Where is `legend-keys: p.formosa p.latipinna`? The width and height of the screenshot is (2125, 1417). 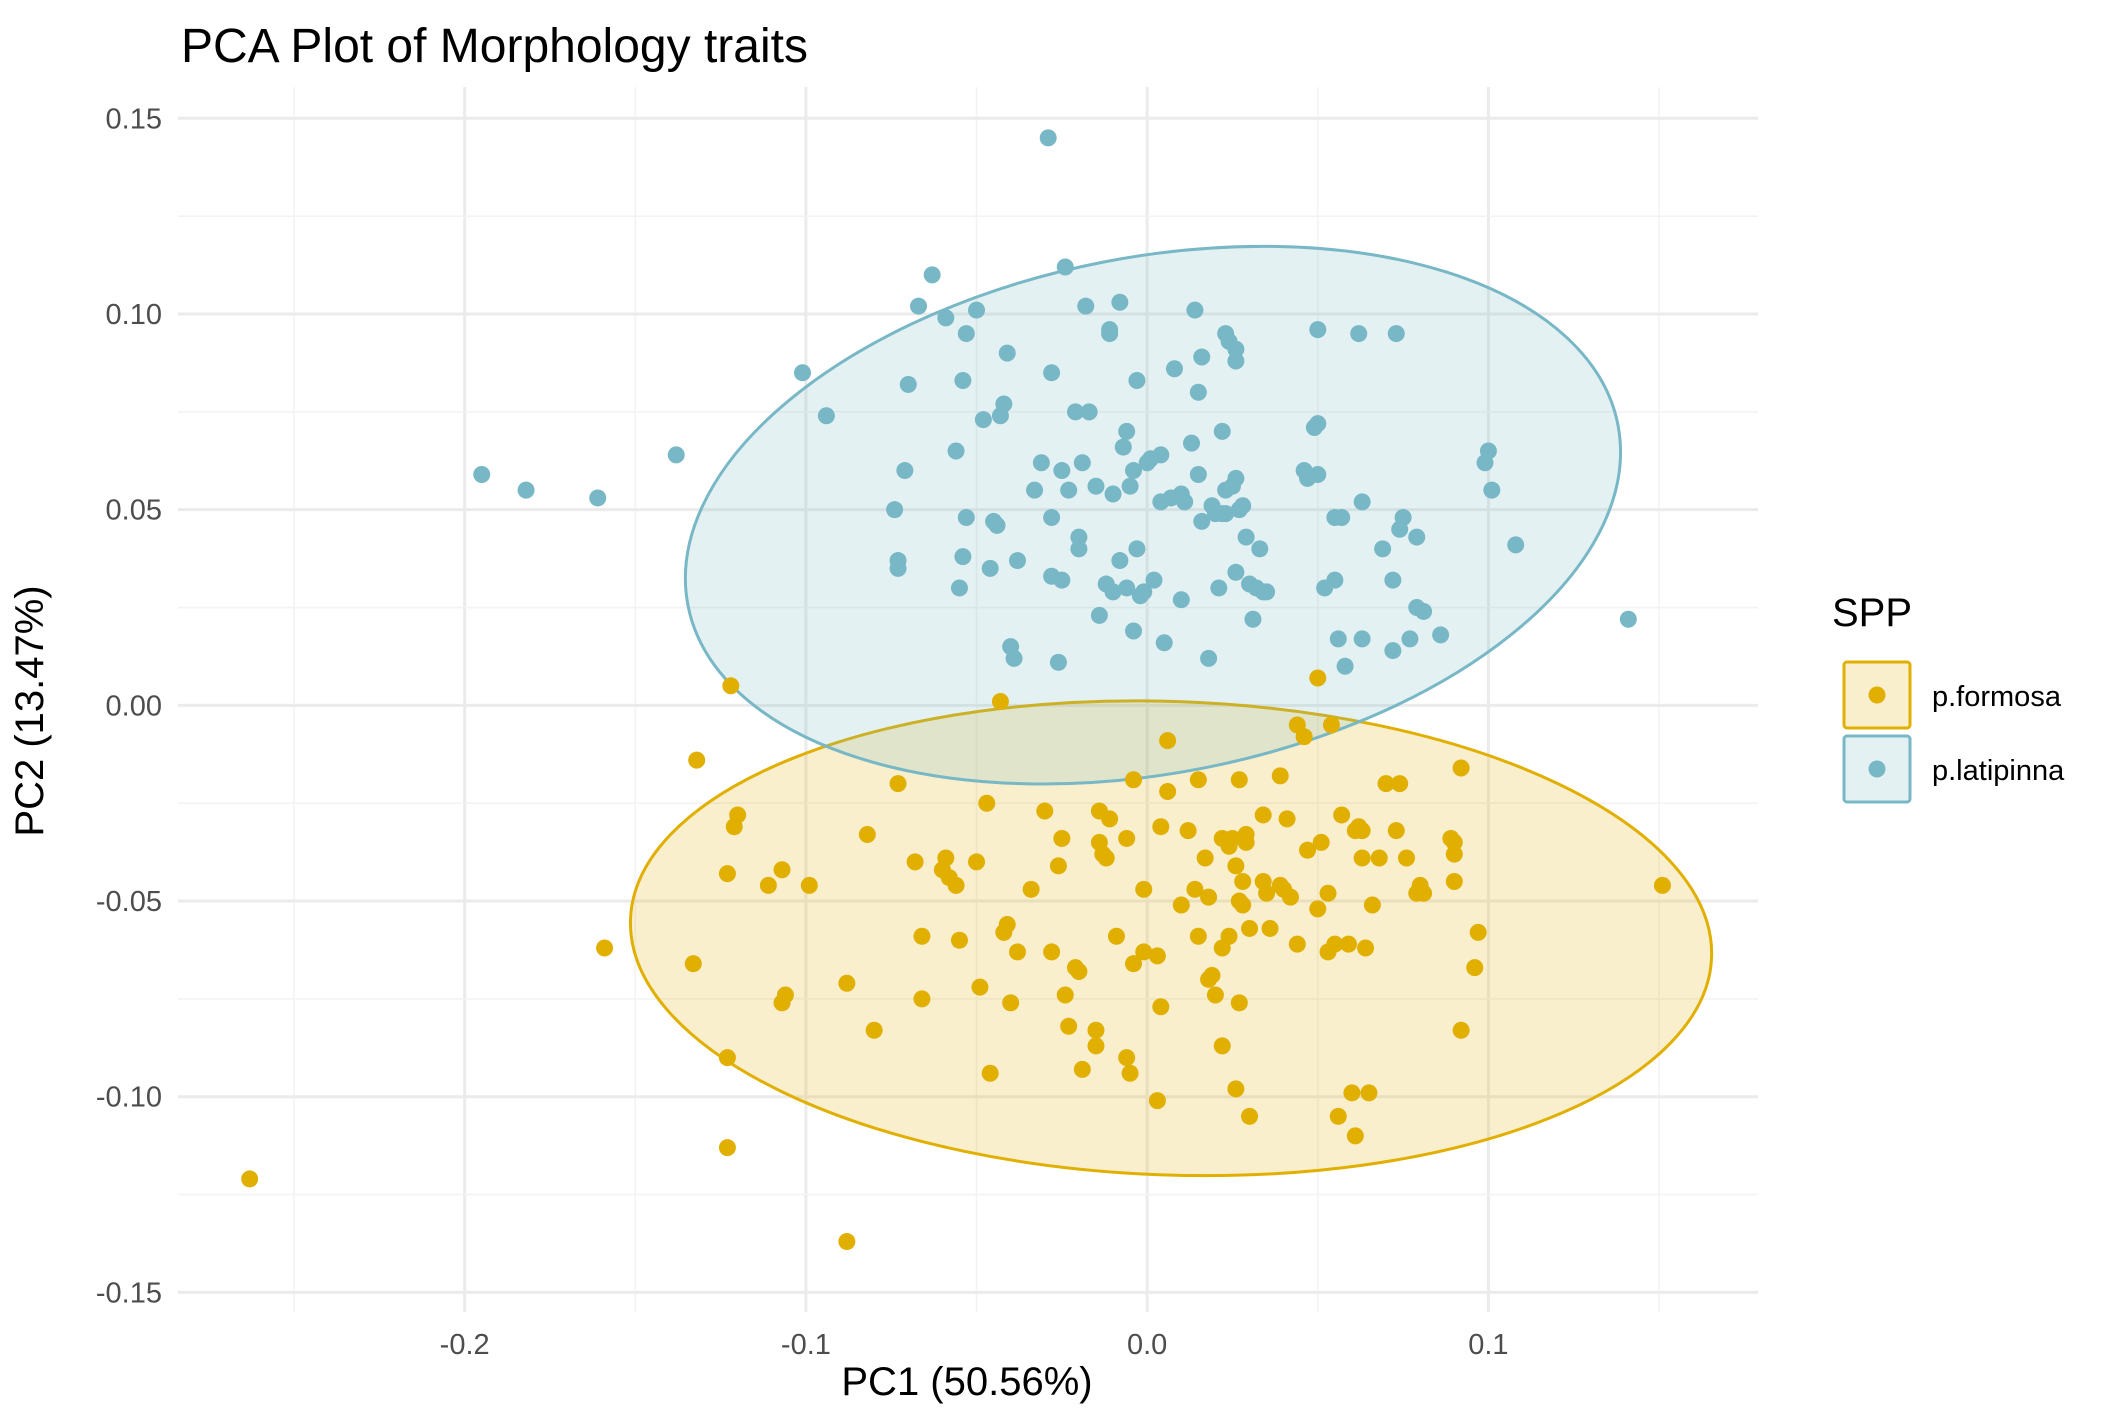 legend-keys: p.formosa p.latipinna is located at coordinates (1953, 732).